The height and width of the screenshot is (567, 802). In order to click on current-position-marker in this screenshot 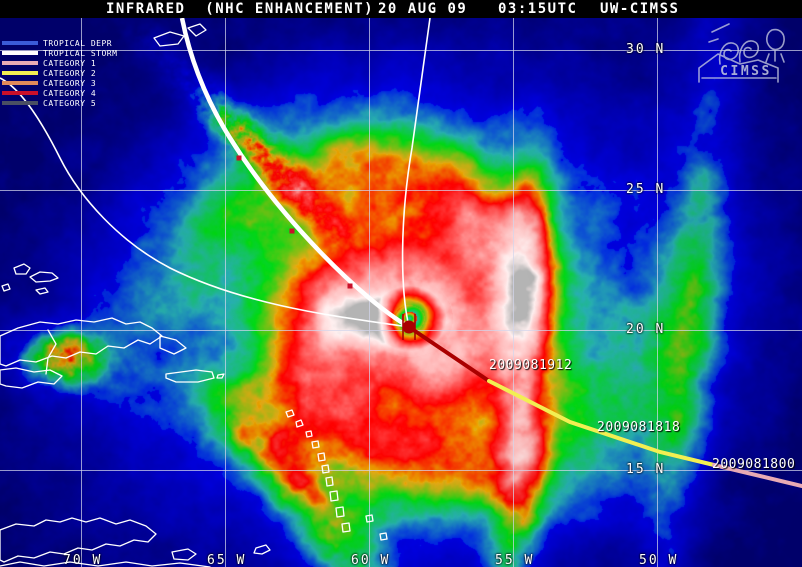, I will do `click(409, 327)`.